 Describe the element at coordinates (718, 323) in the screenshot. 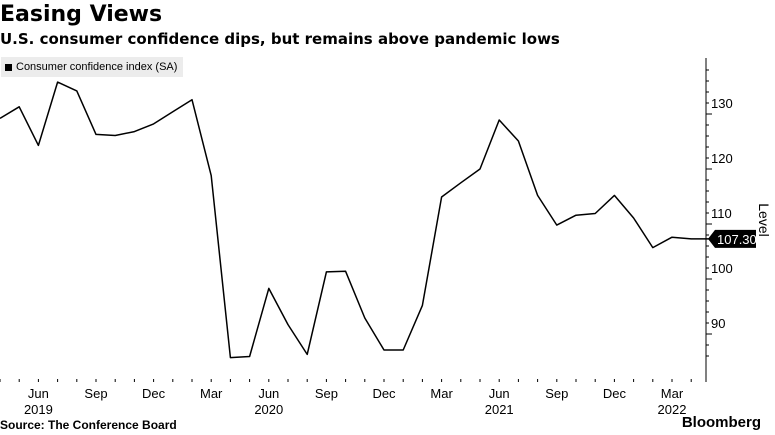

I see `y-tick-label: 90` at that location.